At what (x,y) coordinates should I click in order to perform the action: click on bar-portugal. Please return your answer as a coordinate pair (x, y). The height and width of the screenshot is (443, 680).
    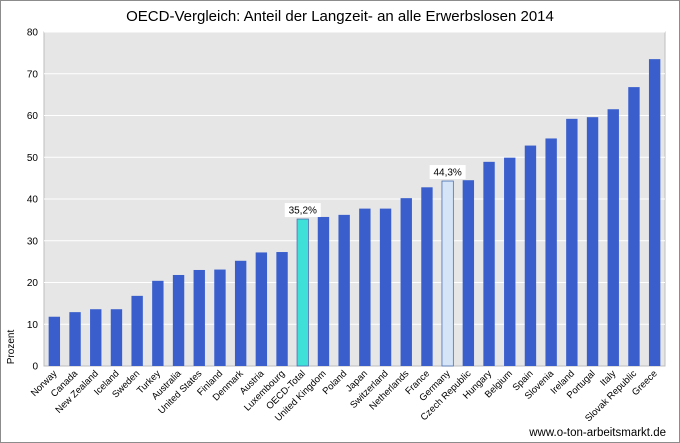
    Looking at the image, I should click on (592, 241).